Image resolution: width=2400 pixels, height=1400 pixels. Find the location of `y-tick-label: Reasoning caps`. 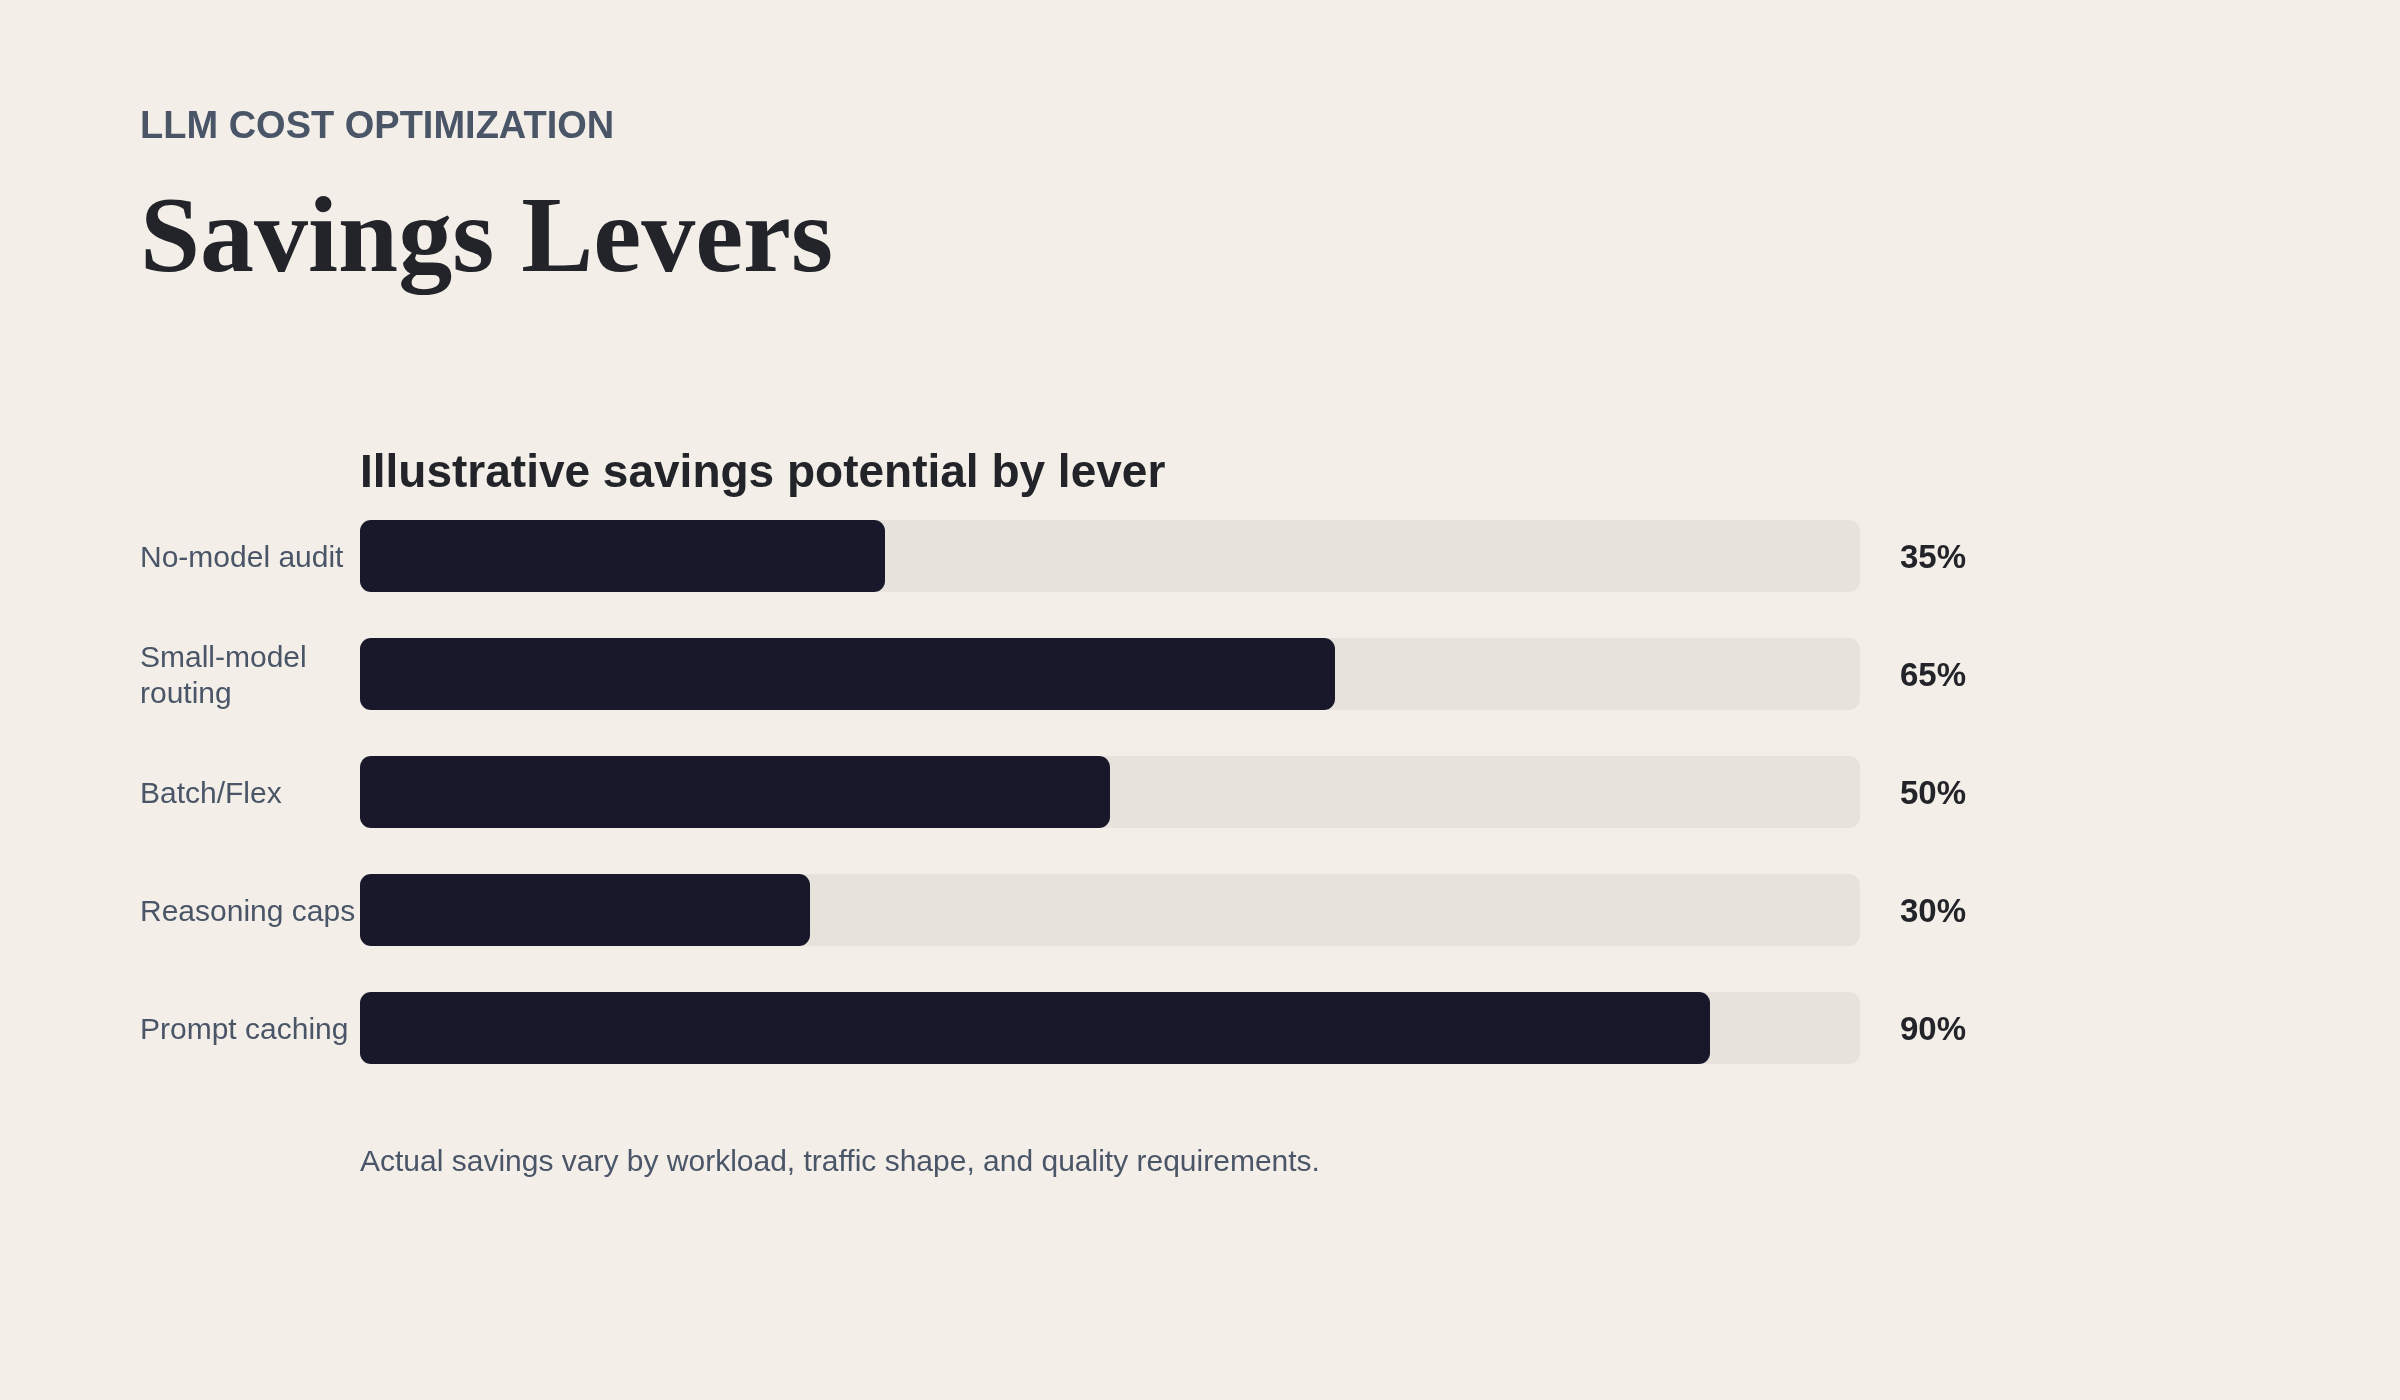

y-tick-label: Reasoning caps is located at coordinates (248, 910).